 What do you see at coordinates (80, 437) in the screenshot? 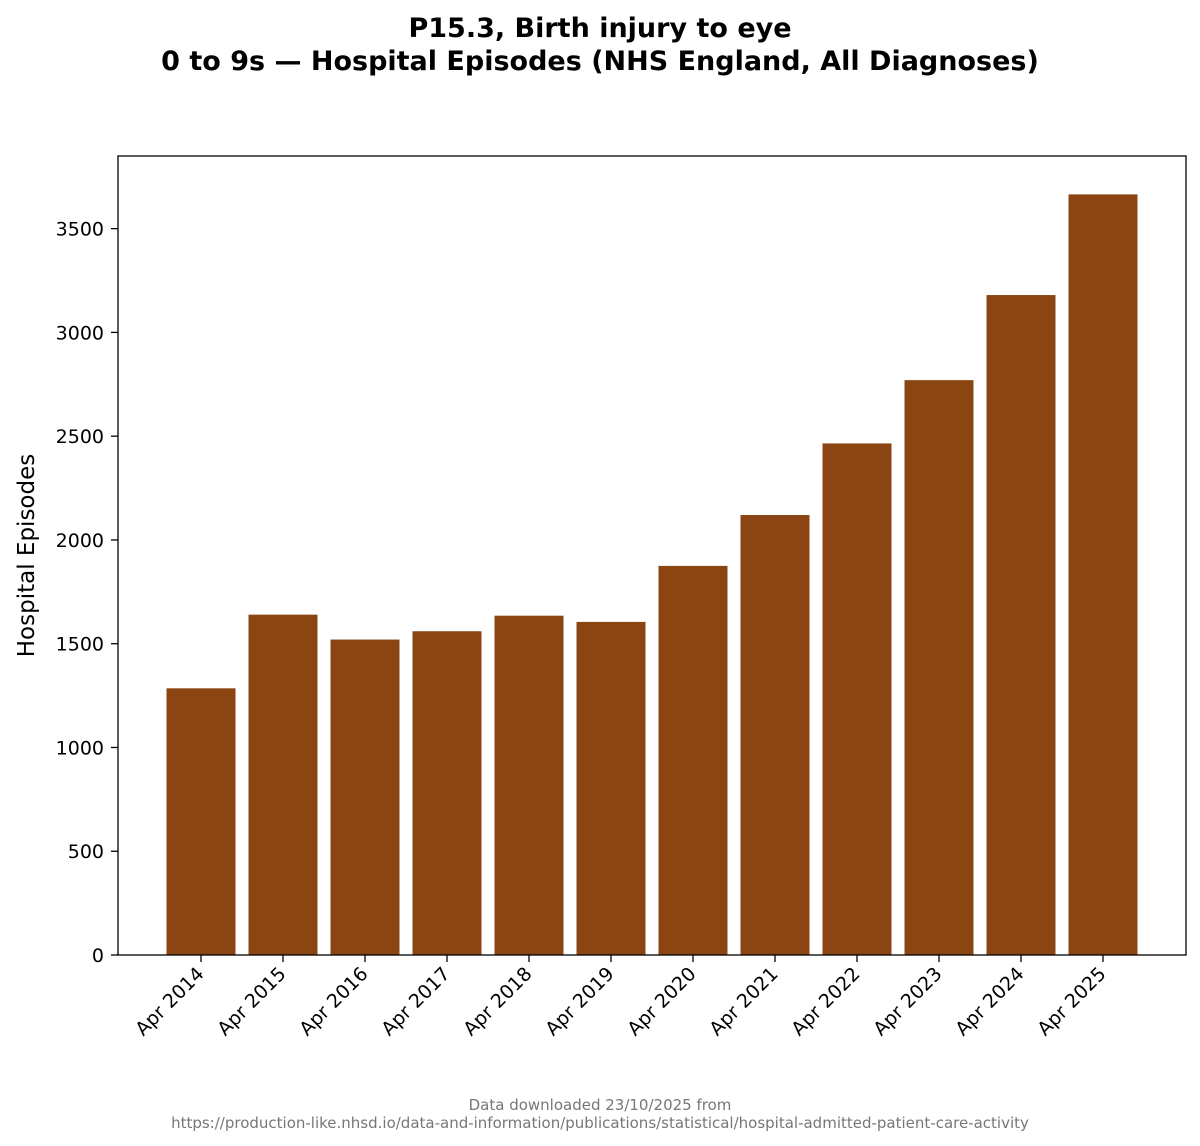
I see `y-tick-label: 2500` at bounding box center [80, 437].